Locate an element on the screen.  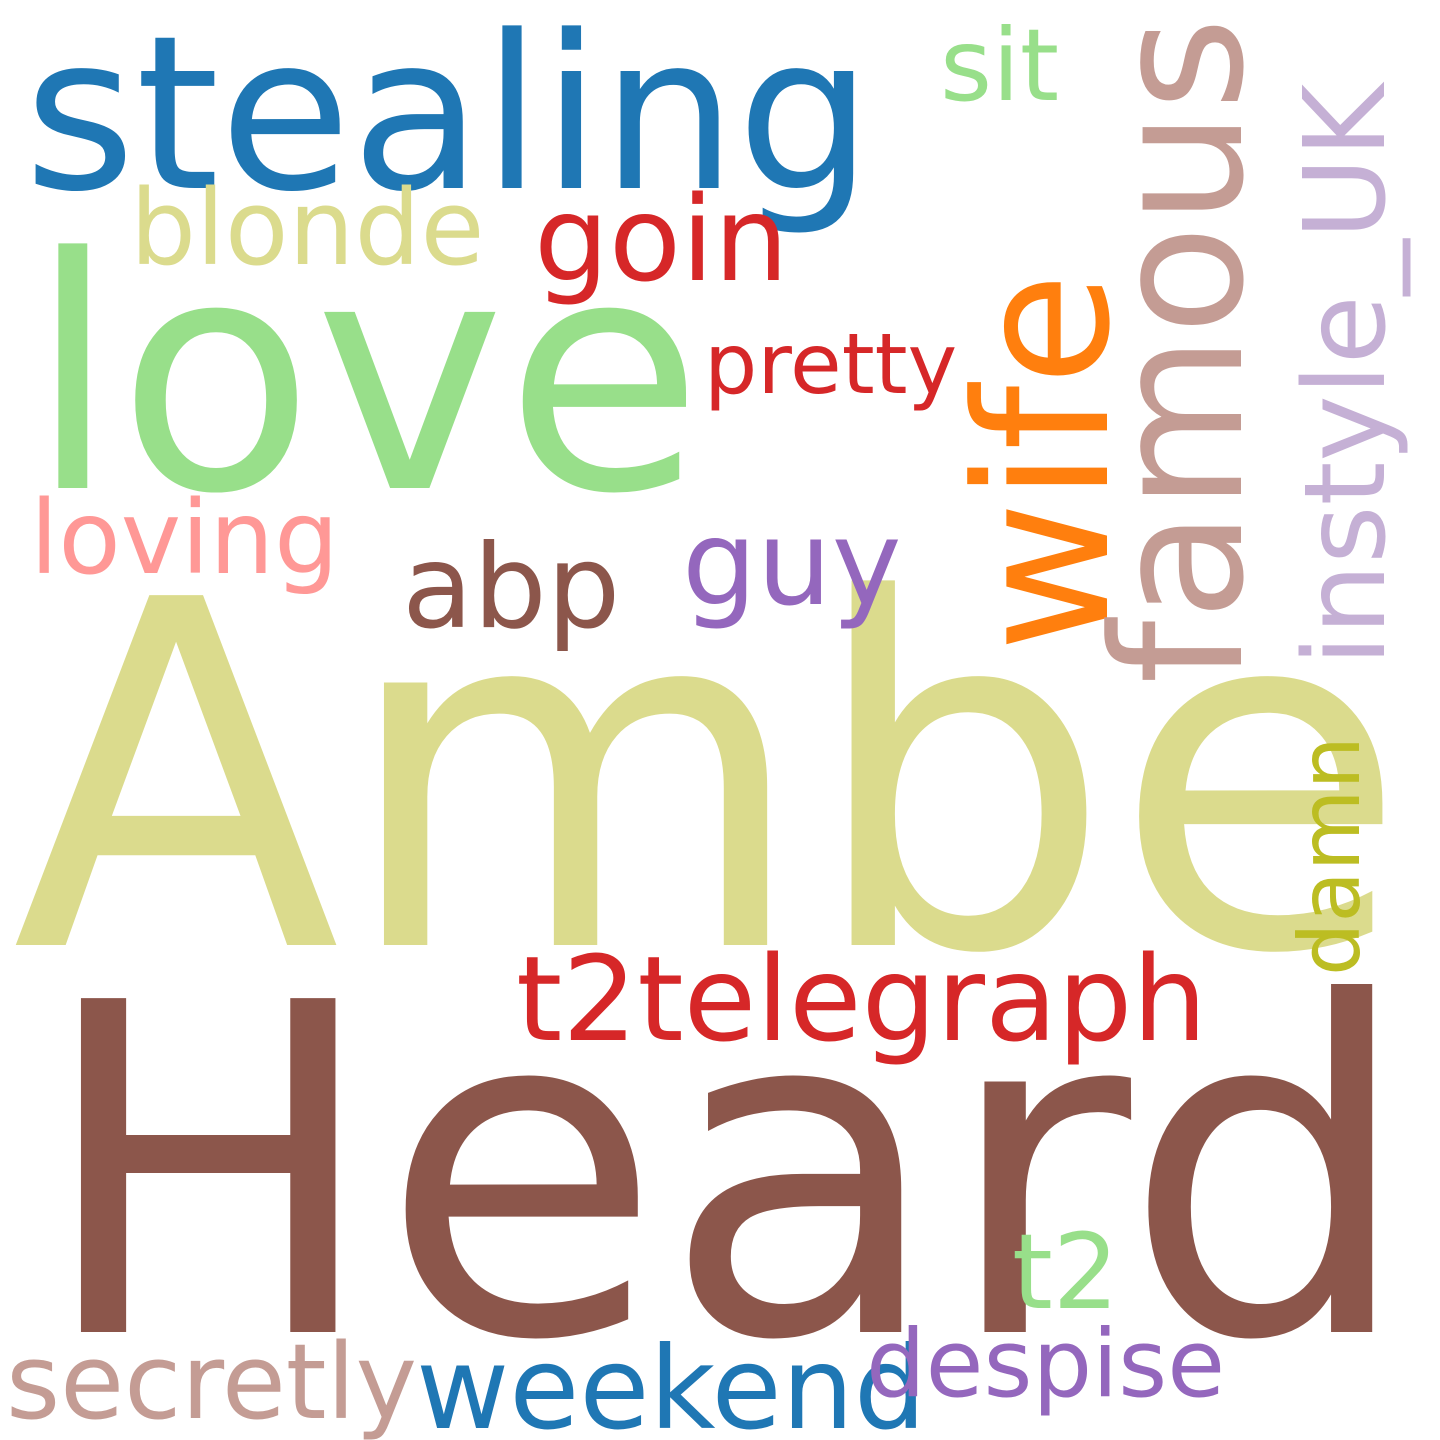
word-weekend: weekend is located at coordinates (671, 1381).